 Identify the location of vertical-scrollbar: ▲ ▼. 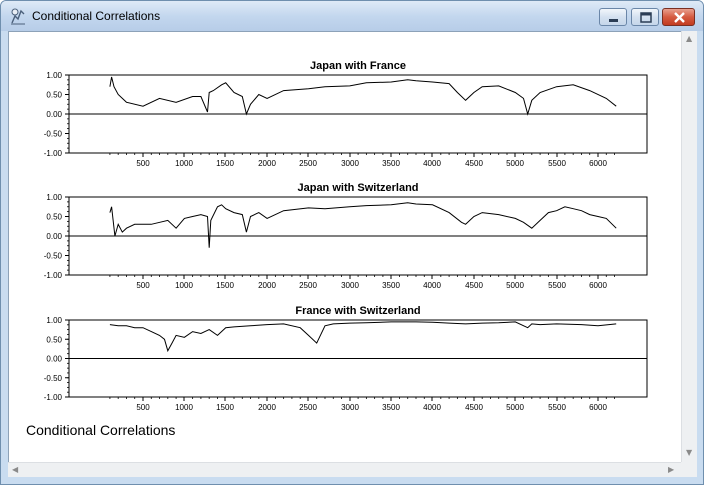
(689, 246).